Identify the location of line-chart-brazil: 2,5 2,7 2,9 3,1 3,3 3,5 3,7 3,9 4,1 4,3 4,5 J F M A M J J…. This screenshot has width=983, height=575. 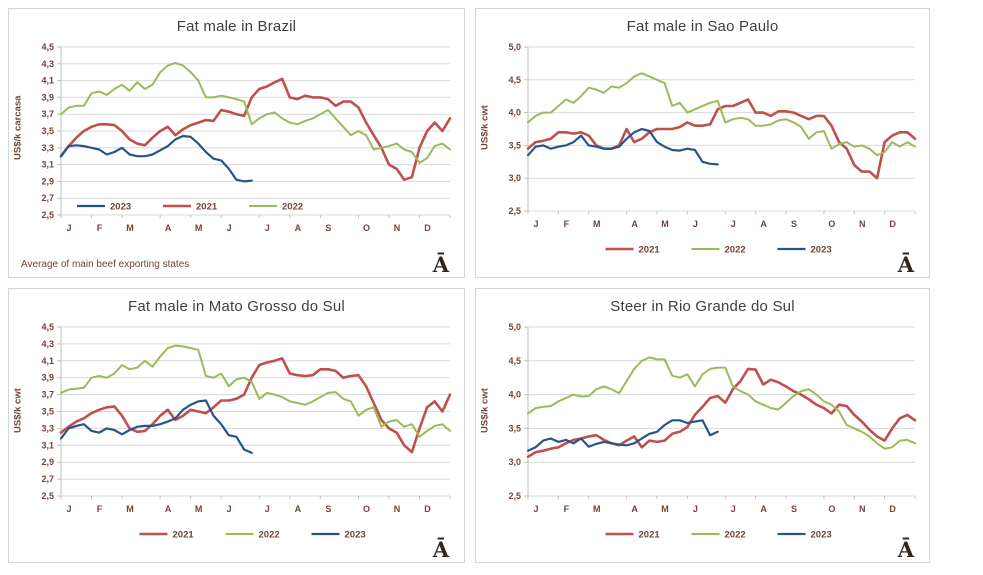
(246, 137).